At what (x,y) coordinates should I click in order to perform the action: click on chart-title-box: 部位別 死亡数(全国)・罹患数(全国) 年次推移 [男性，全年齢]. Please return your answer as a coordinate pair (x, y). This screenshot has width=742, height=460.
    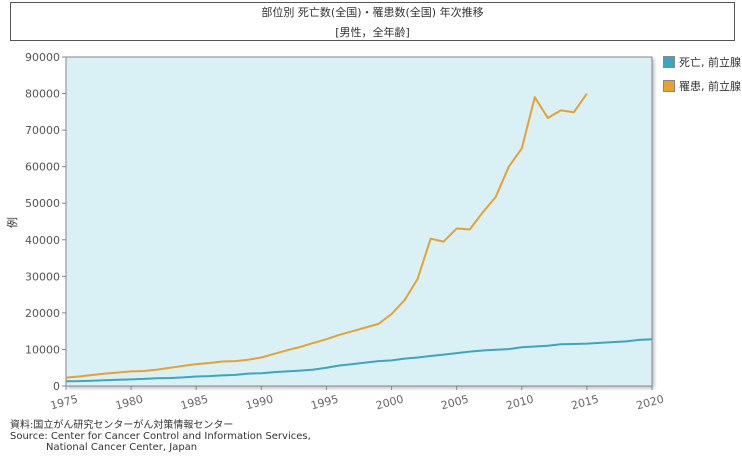
    Looking at the image, I should click on (372, 21).